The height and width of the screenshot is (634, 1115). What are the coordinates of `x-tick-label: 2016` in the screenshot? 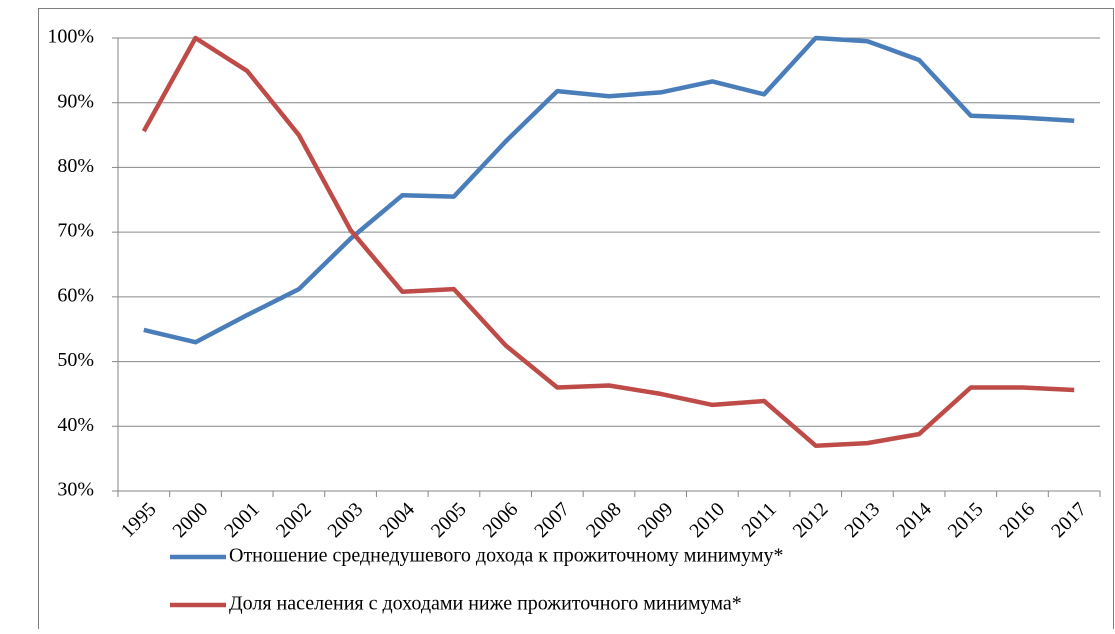 It's located at (1017, 520).